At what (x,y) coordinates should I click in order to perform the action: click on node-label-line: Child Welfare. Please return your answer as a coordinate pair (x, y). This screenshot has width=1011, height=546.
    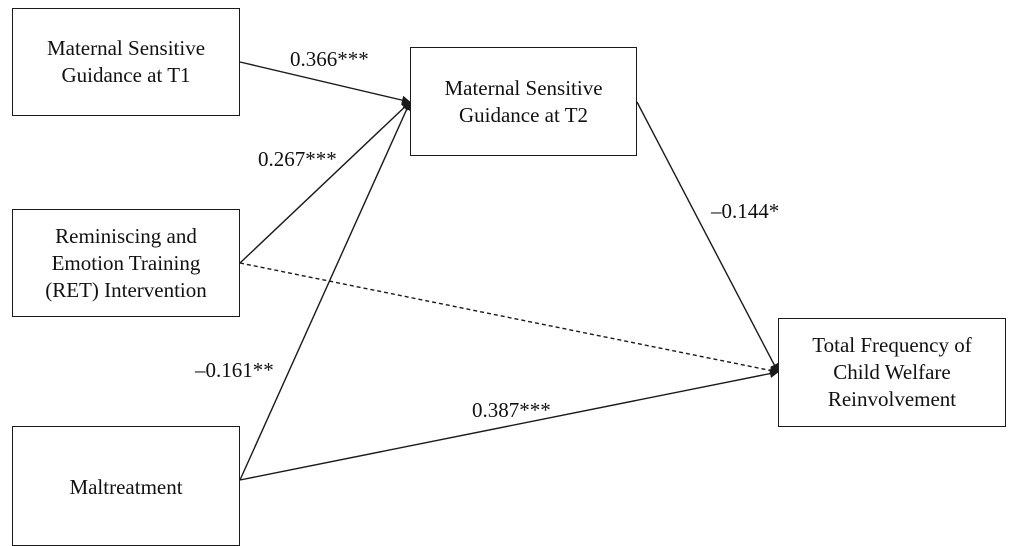
    Looking at the image, I should click on (892, 372).